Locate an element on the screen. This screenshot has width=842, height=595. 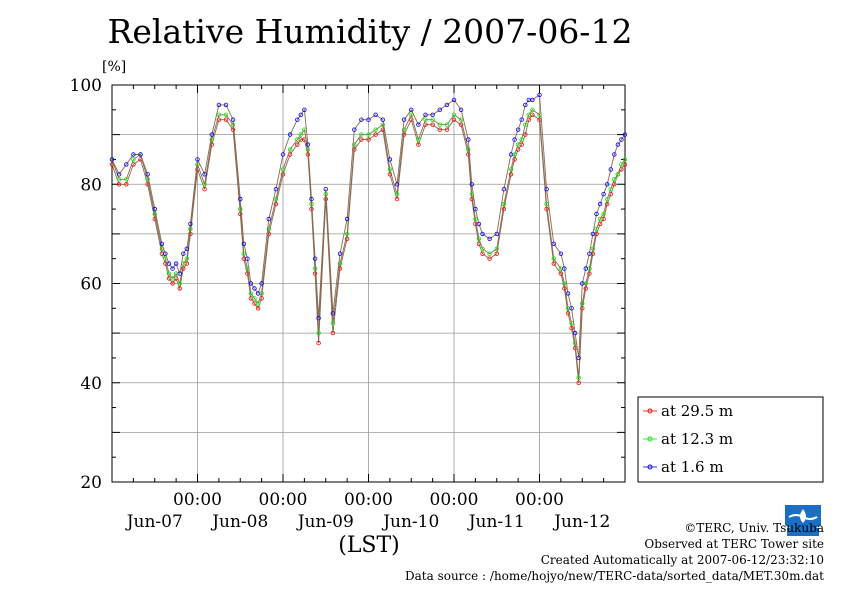
legend-label: at 12.3 m is located at coordinates (697, 439).